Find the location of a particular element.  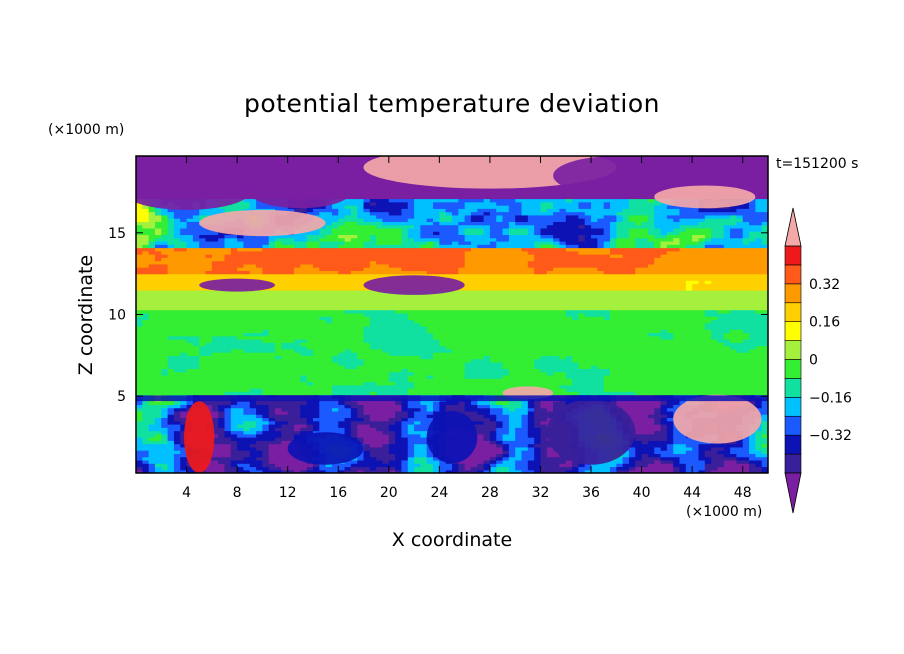

x-tick-label: 16 is located at coordinates (338, 493).